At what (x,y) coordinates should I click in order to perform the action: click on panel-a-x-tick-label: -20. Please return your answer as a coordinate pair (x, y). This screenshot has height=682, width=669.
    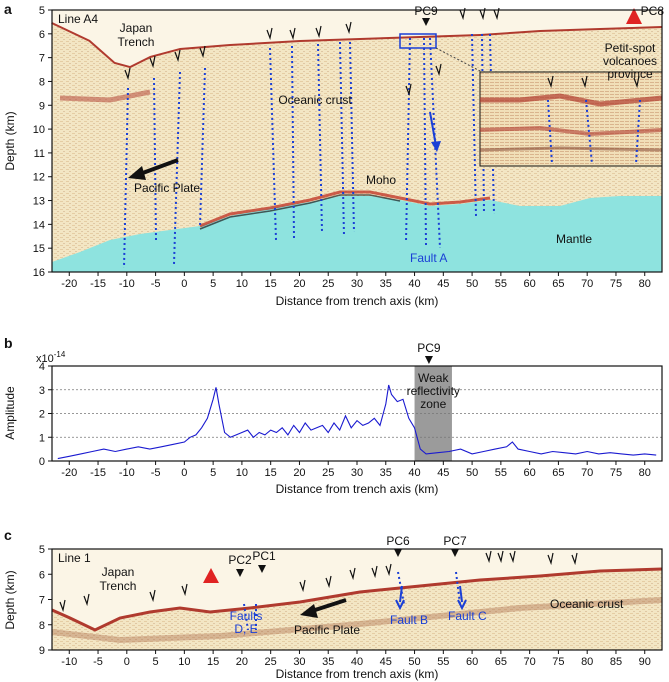
    Looking at the image, I should click on (69, 284).